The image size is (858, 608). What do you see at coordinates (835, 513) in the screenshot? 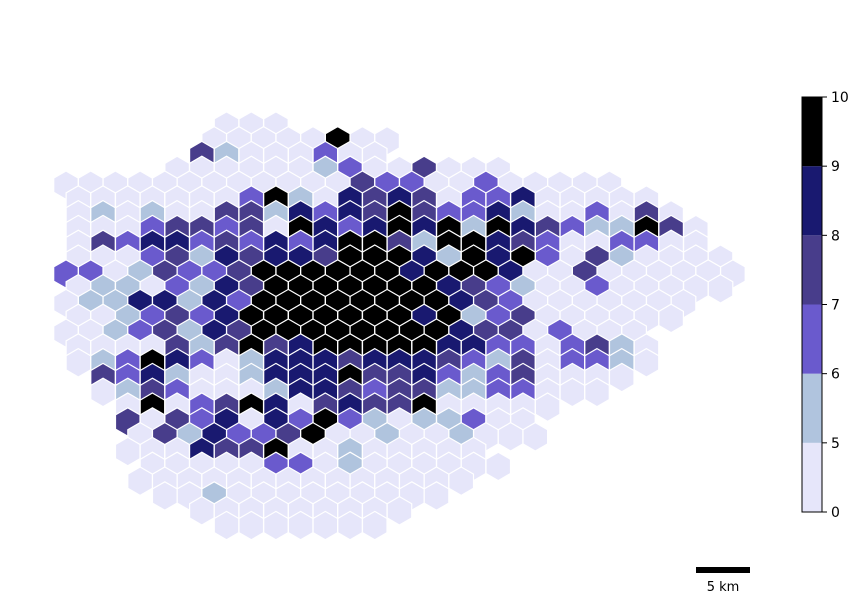
I see `colorbar-tick-label: 0` at bounding box center [835, 513].